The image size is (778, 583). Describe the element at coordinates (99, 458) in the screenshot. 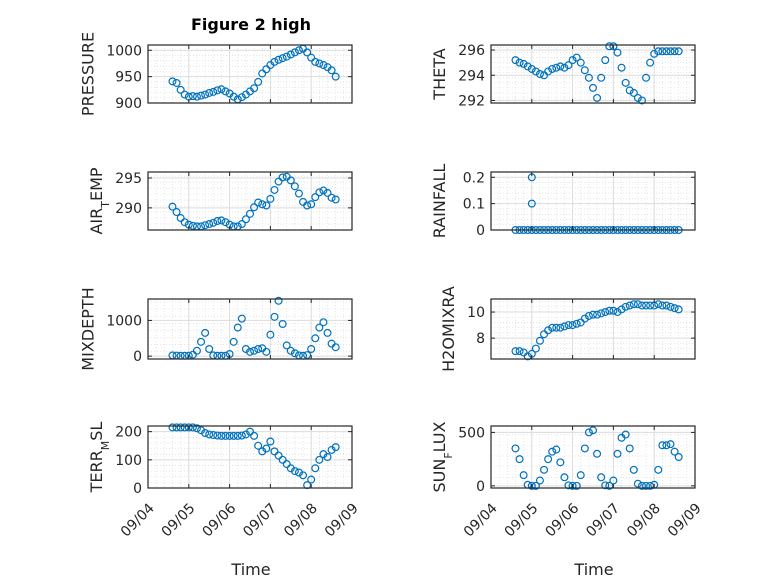

I see `y-axis-label: TERRMSL` at that location.